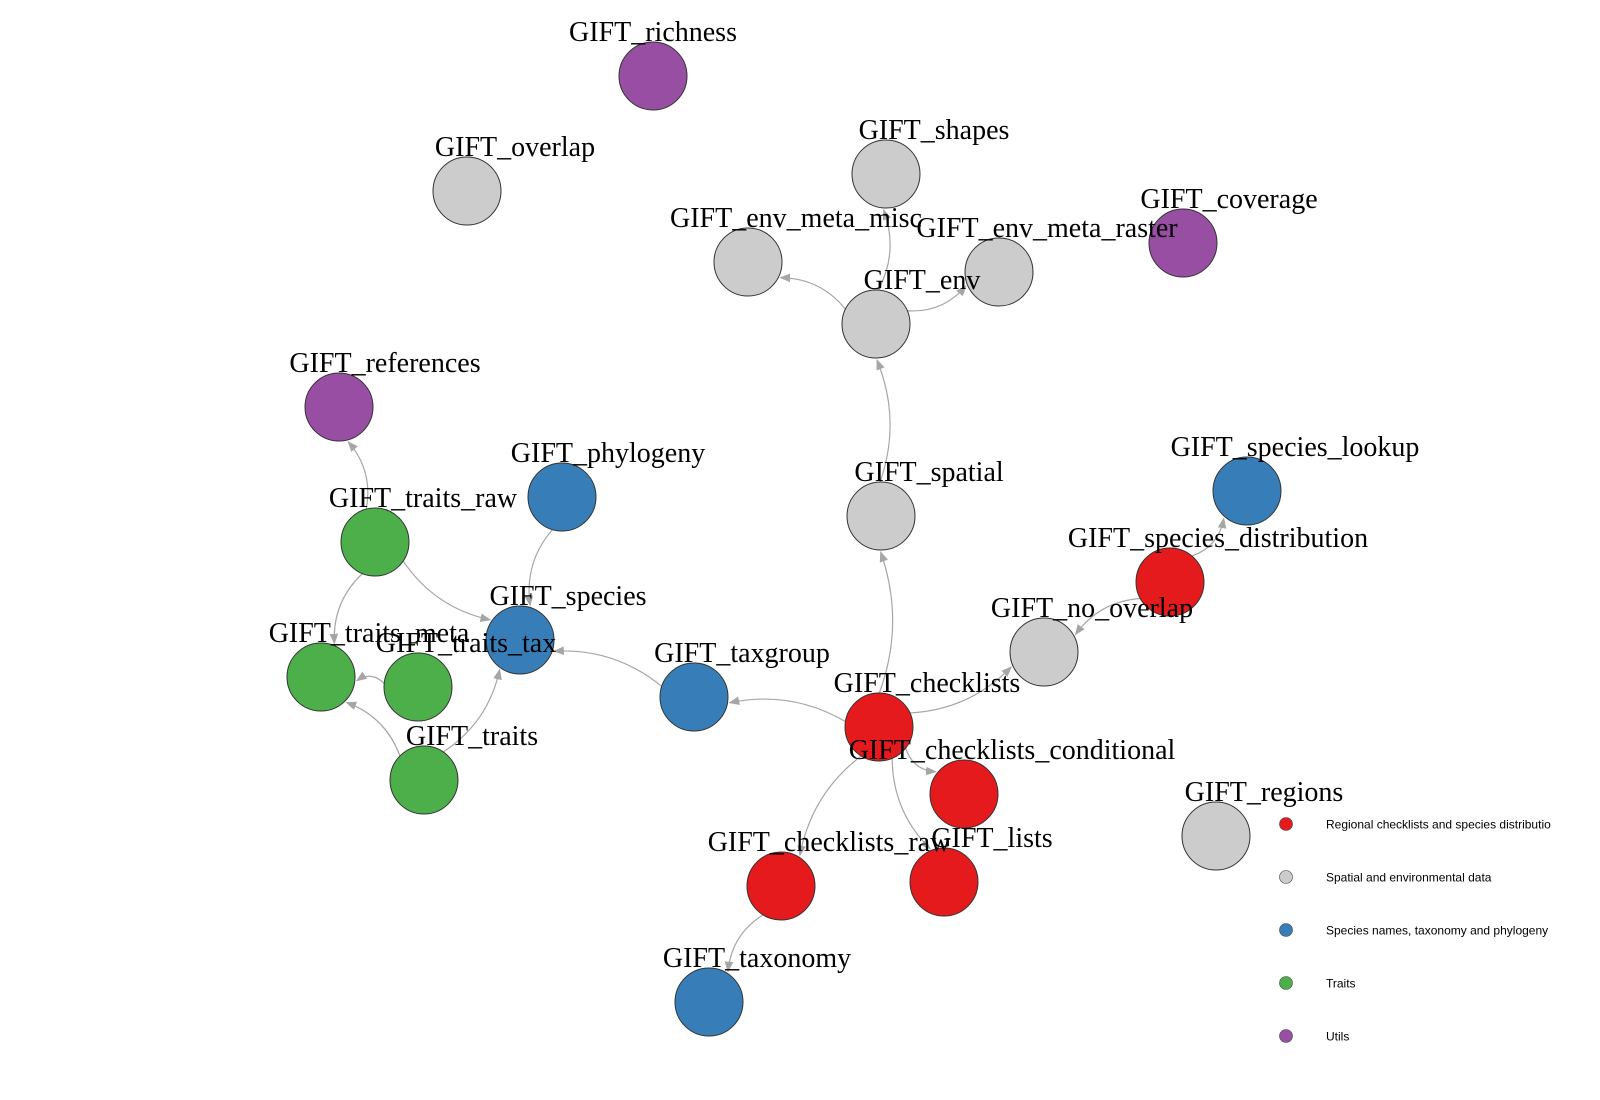 This screenshot has width=1600, height=1100. What do you see at coordinates (884, 249) in the screenshot?
I see `edge-GIFT_env-to-GIFT_shapes` at bounding box center [884, 249].